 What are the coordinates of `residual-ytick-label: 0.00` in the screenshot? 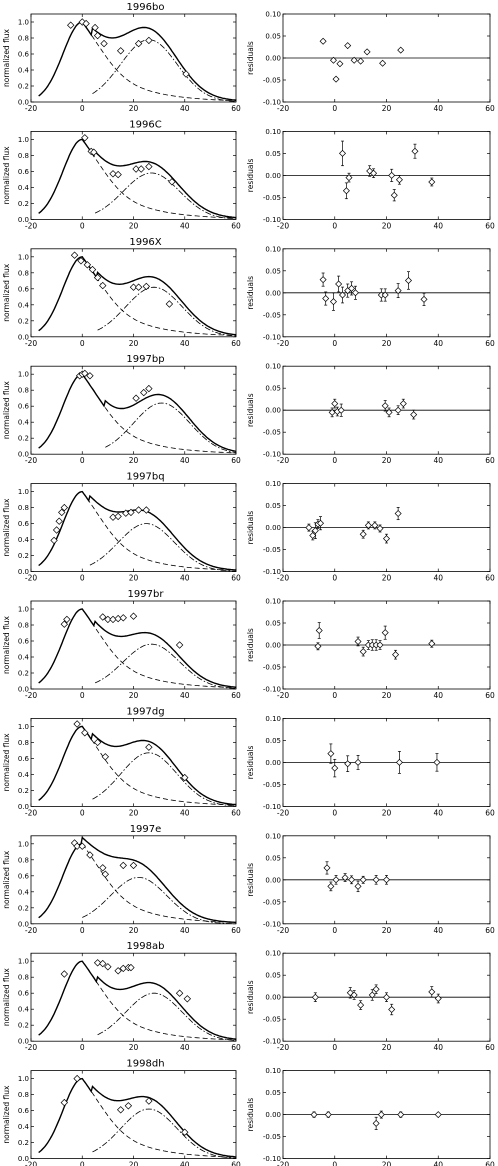 It's located at (273, 293).